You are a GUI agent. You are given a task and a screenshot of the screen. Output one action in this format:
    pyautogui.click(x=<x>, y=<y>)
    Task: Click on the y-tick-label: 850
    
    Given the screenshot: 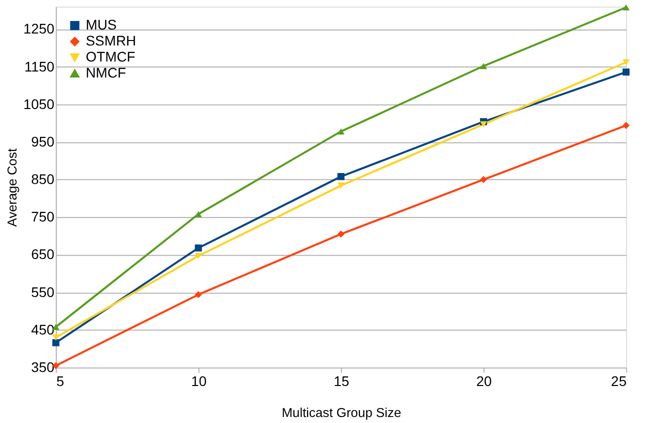 What is the action you would take?
    pyautogui.click(x=43, y=179)
    